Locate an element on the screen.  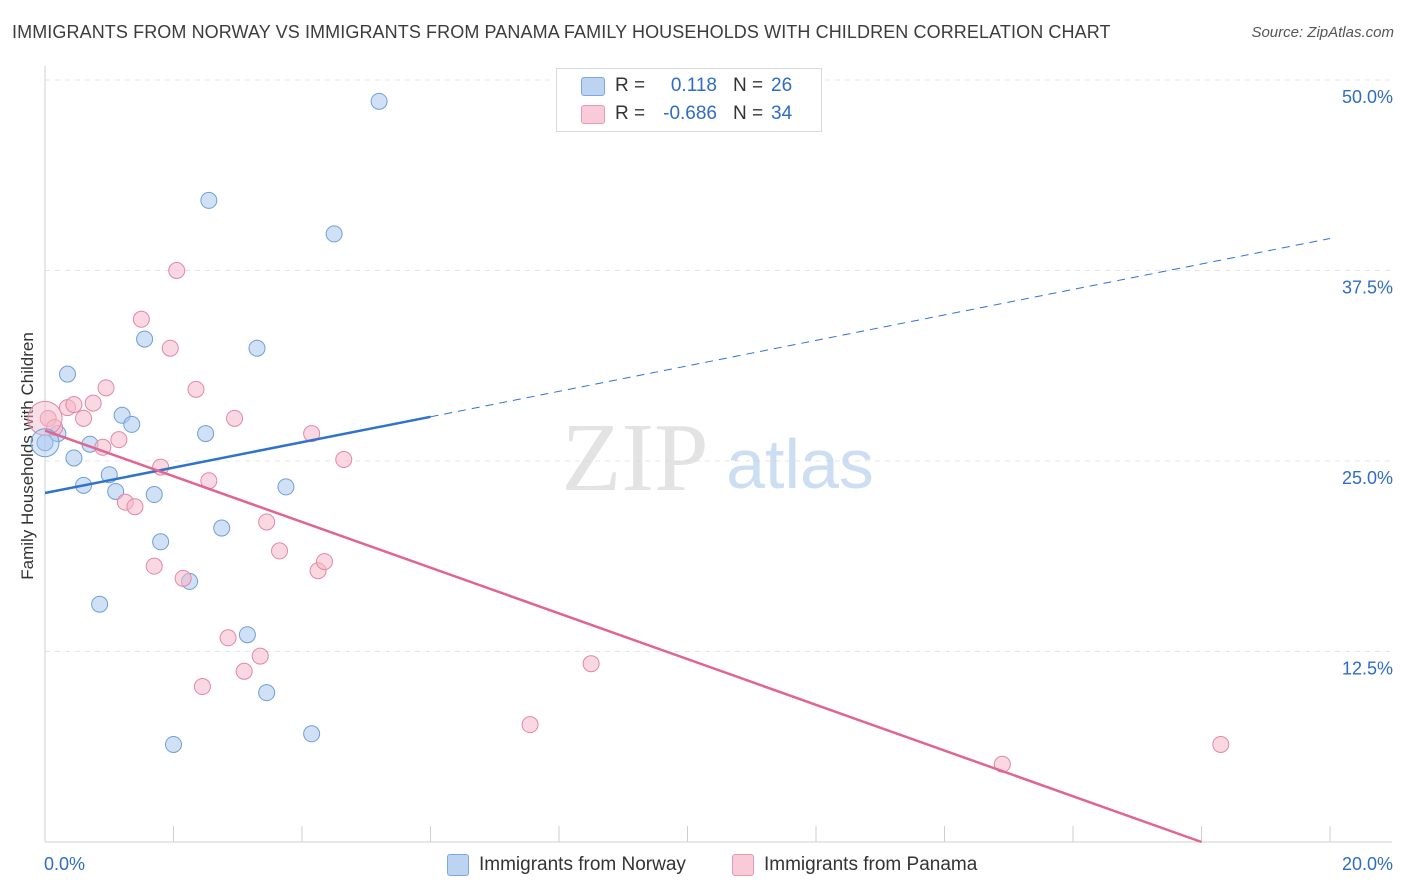
r-value: -0.686 is located at coordinates (690, 113).